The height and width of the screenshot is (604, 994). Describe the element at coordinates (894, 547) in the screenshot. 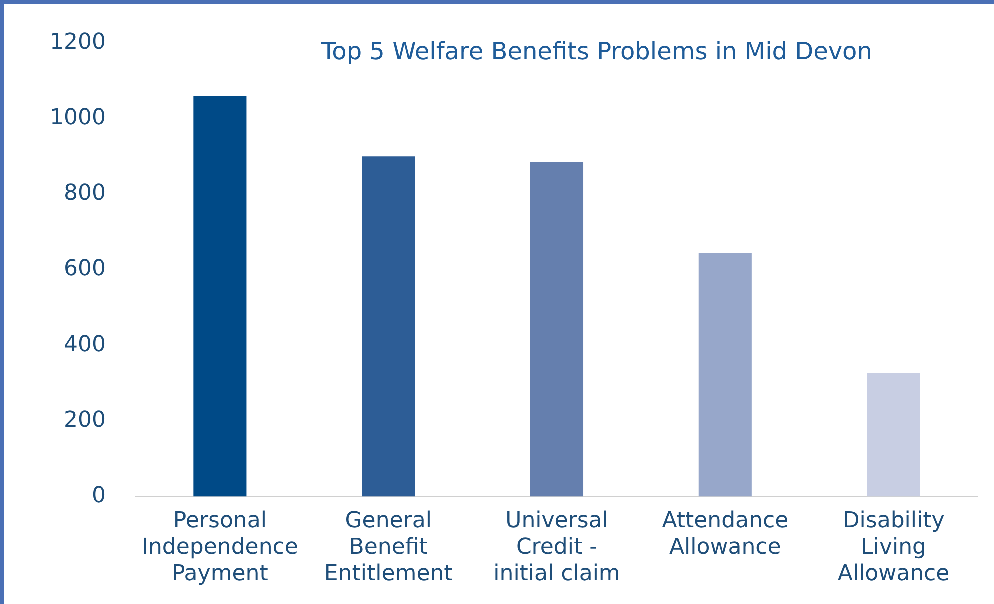

I see `x-tick-label: Disability Living Allowance` at that location.